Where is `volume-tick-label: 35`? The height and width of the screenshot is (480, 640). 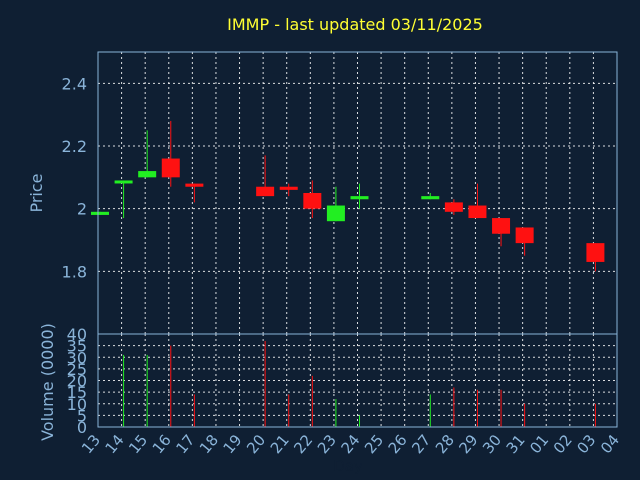 volume-tick-label: 35 is located at coordinates (77, 346).